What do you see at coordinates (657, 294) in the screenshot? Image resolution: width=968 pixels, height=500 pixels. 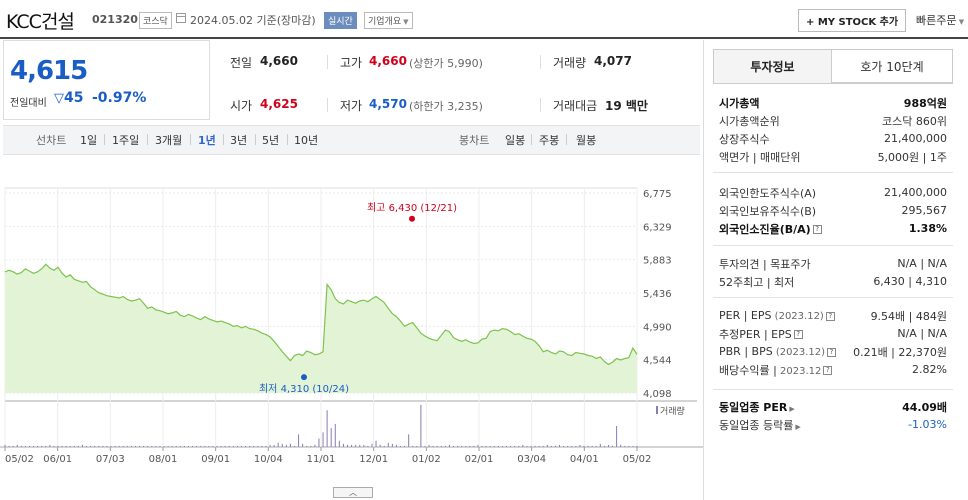 I see `y-axis-labels: 6,775 6,329 5,883 5,436 4,990 4,544 4,098` at bounding box center [657, 294].